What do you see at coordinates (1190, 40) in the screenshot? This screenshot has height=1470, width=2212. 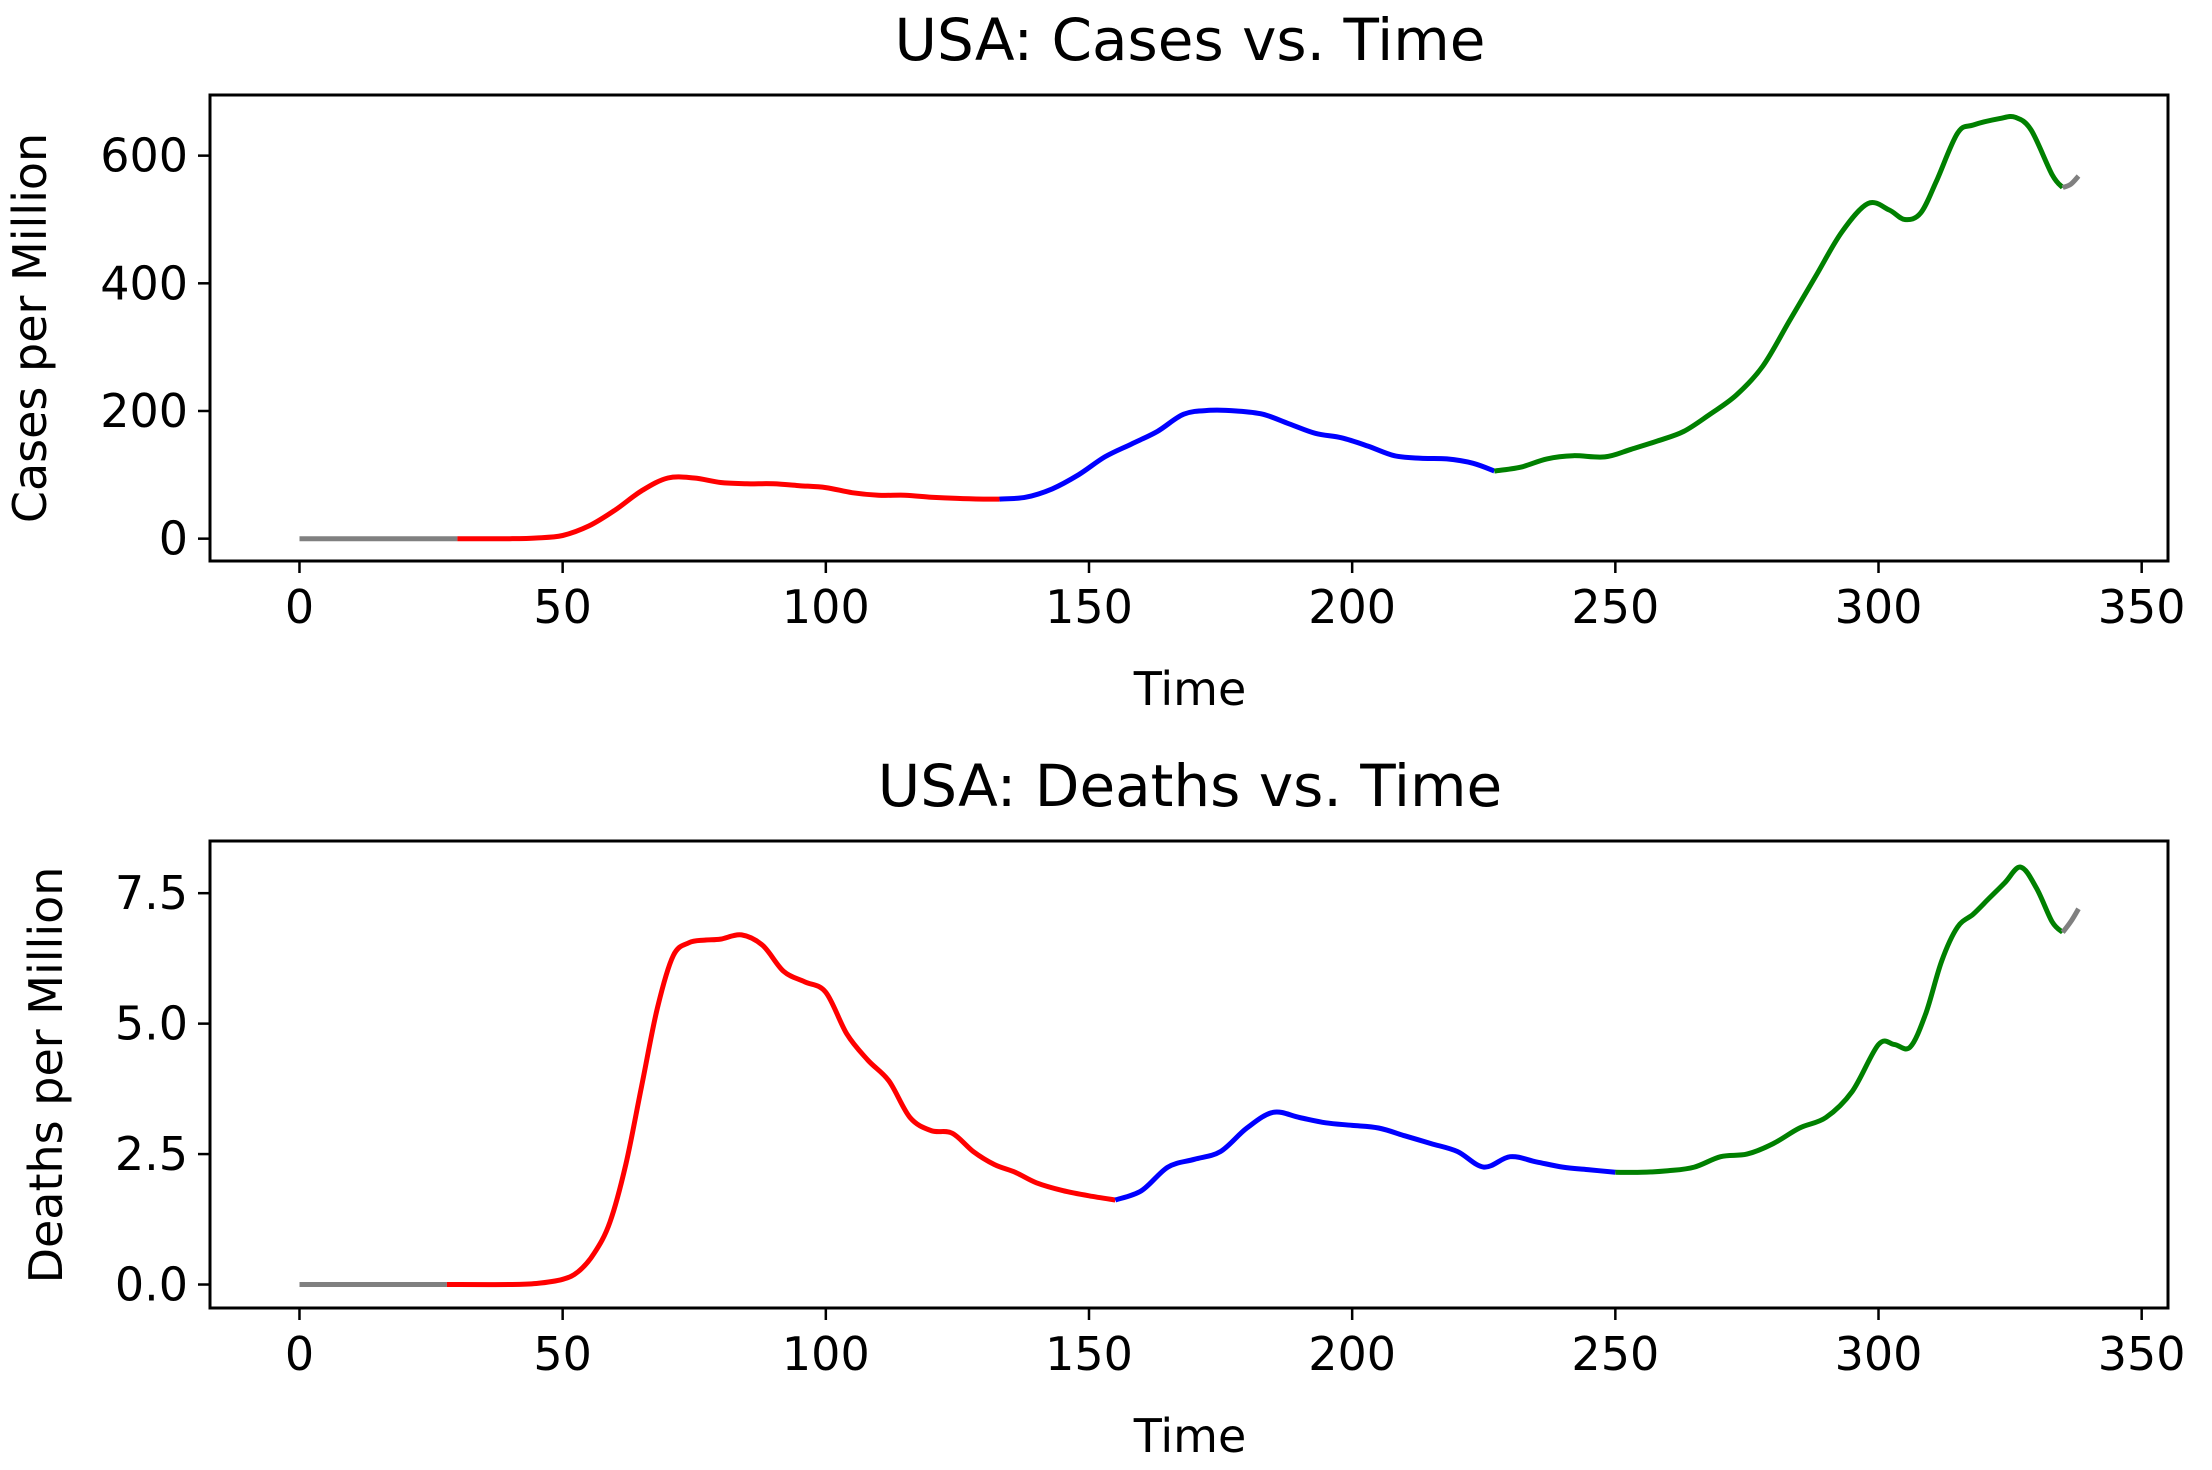 I see `cases-chart-title: USA: Cases vs. Time` at bounding box center [1190, 40].